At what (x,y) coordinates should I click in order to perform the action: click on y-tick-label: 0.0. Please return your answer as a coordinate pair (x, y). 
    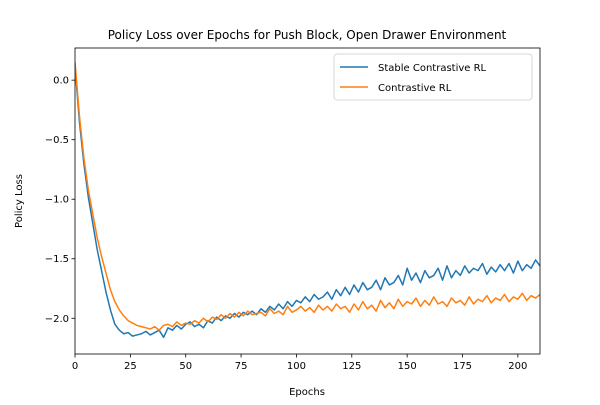
    Looking at the image, I should click on (61, 81).